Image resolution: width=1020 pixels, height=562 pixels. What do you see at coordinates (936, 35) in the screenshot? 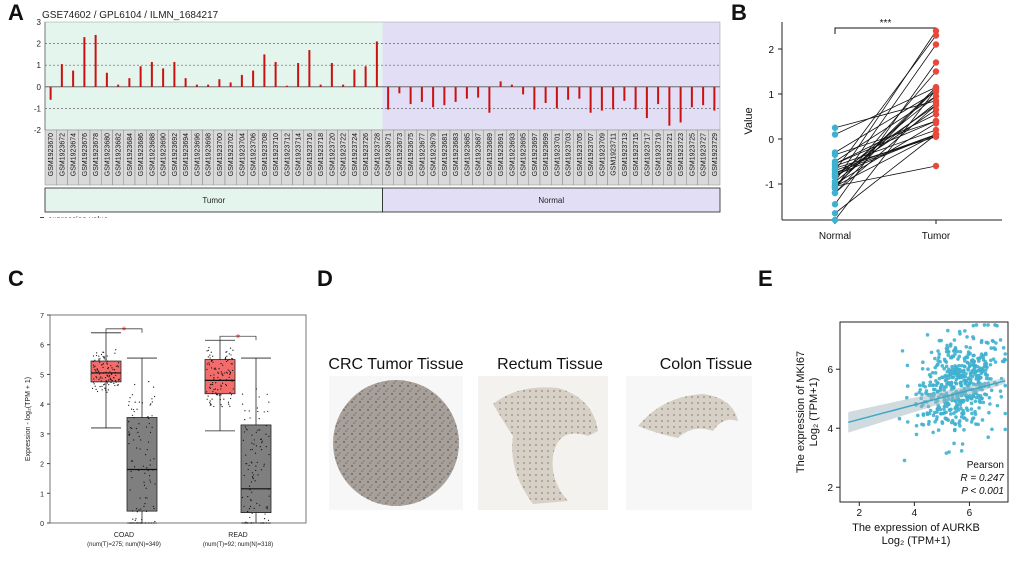
I see `tumor-point` at bounding box center [936, 35].